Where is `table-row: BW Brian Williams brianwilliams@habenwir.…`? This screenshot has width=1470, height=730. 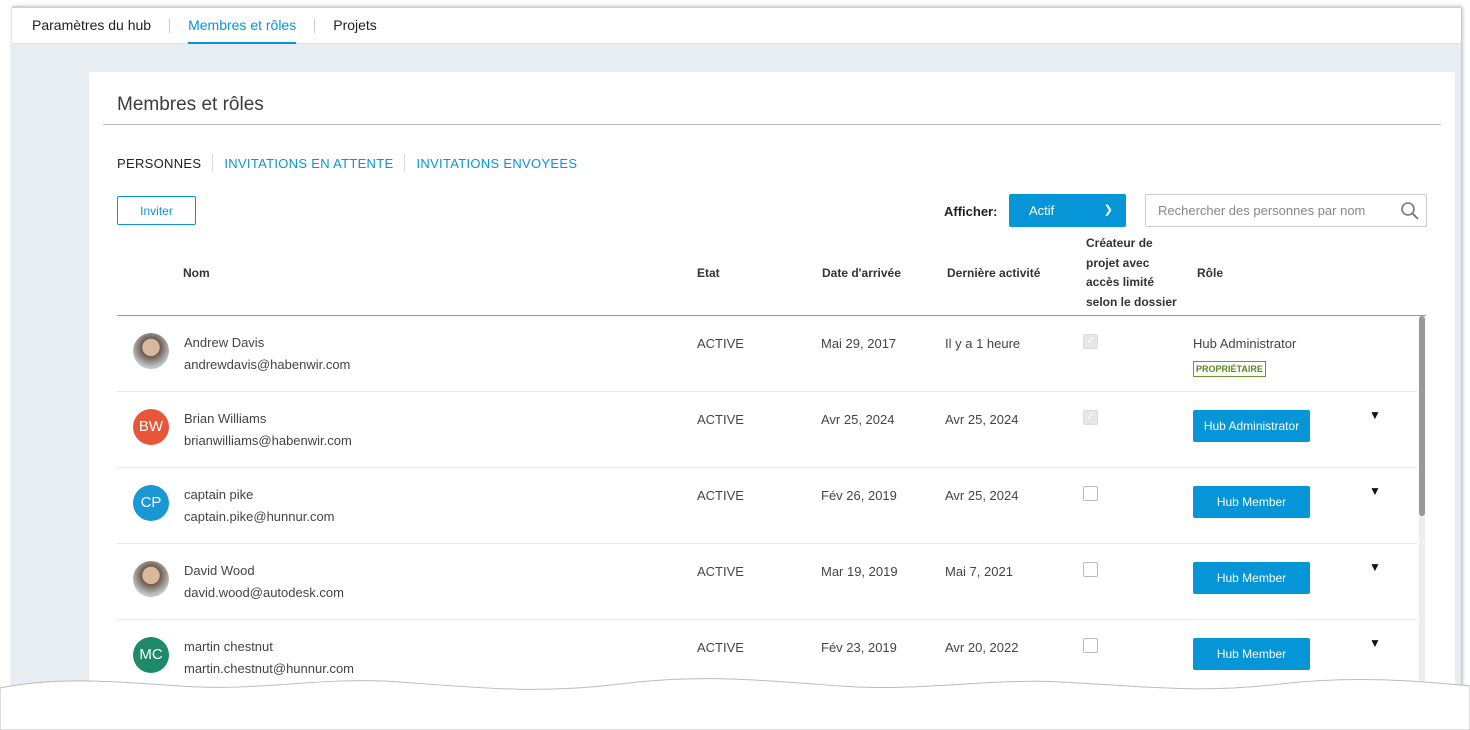 table-row: BW Brian Williams brianwilliams@habenwir.… is located at coordinates (767, 430).